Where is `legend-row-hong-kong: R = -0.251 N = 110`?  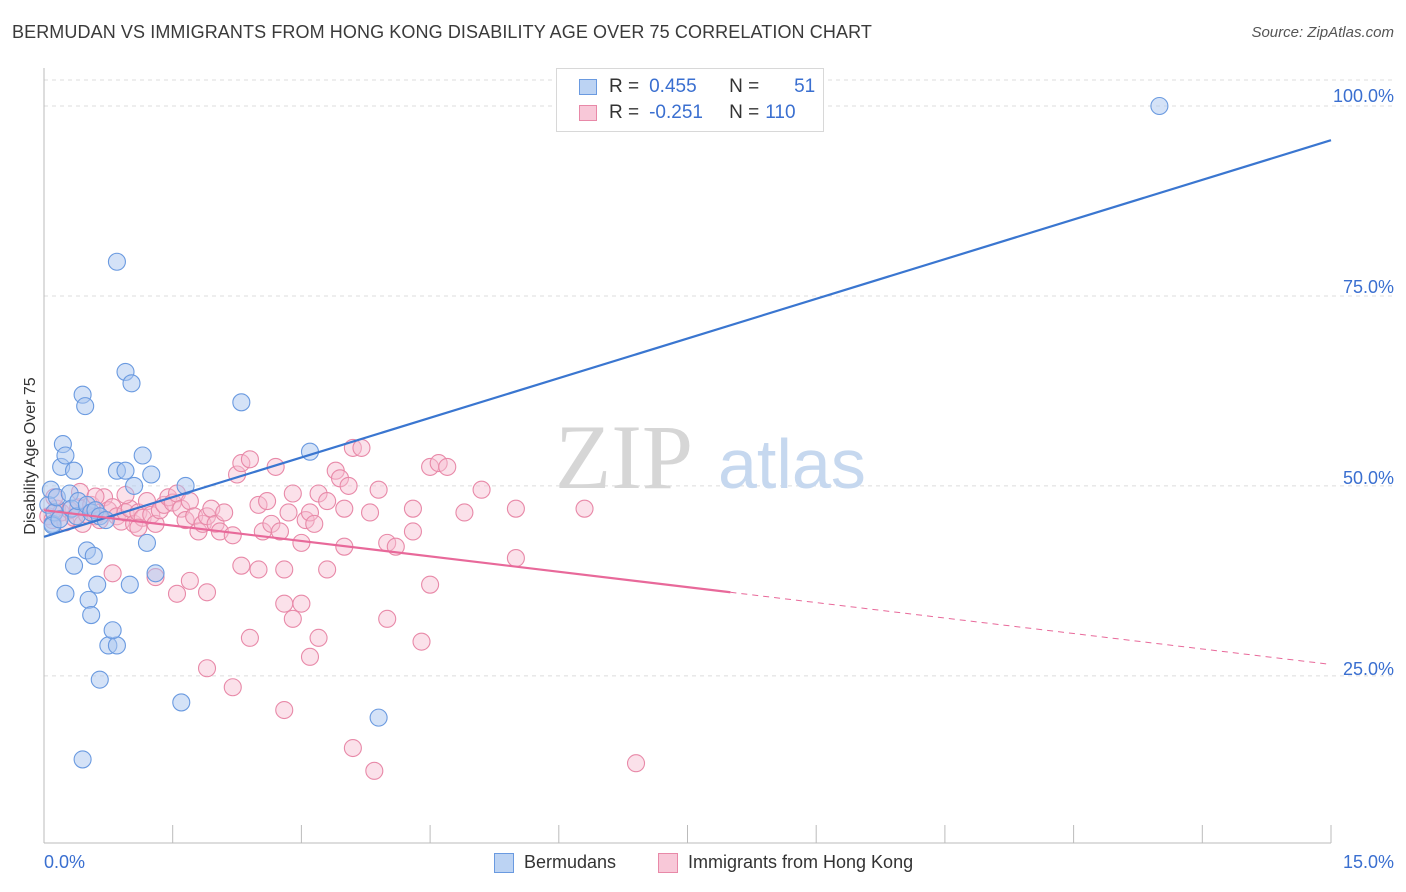
legend-row-hong-kong: R = -0.251 N = 110 is located at coordinates (687, 113).